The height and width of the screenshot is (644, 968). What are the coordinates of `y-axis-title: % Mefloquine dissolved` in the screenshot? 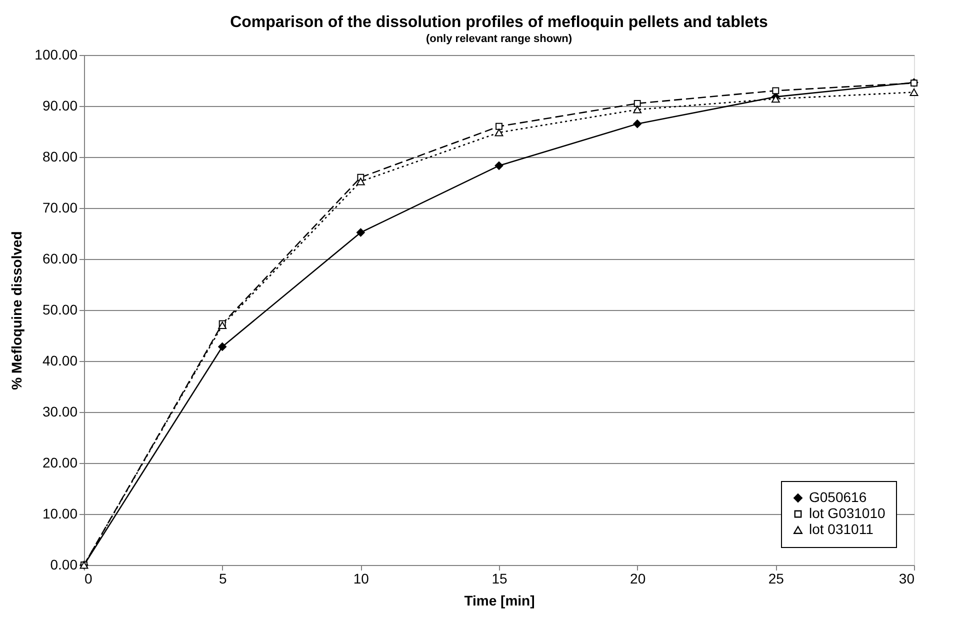 It's located at (16, 310).